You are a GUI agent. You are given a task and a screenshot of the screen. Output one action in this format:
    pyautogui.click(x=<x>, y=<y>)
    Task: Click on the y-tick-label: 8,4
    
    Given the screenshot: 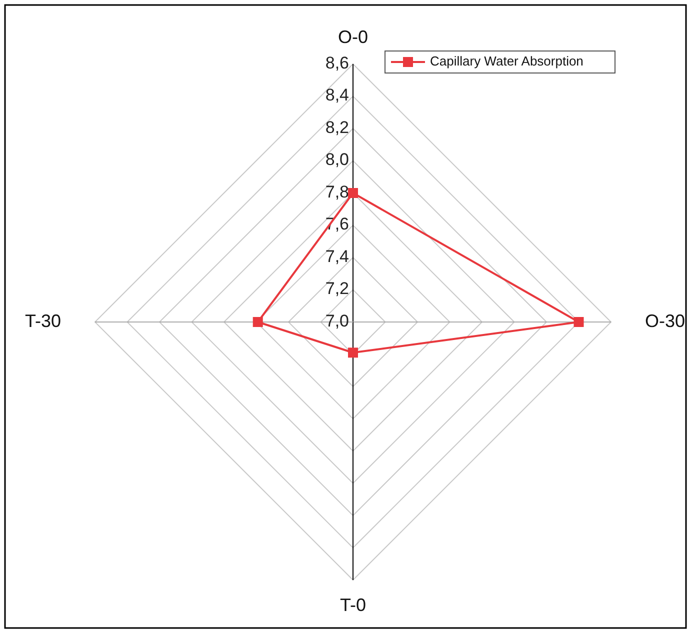 What is the action you would take?
    pyautogui.click(x=337, y=95)
    